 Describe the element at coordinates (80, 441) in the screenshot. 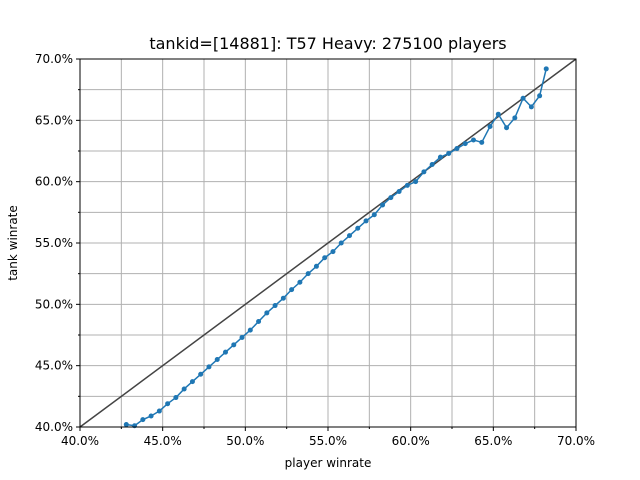

I see `x-tick-label: 40.0%` at that location.